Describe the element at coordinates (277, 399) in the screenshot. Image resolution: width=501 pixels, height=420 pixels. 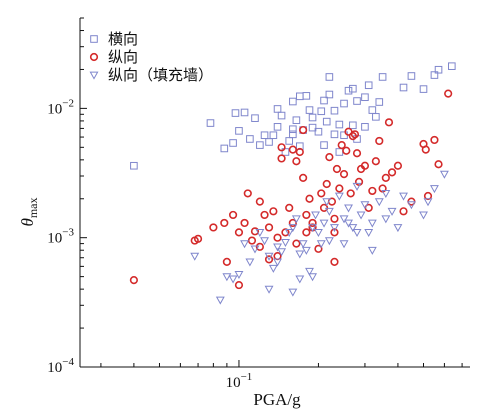
I see `x-axis-title: PGA/g` at that location.